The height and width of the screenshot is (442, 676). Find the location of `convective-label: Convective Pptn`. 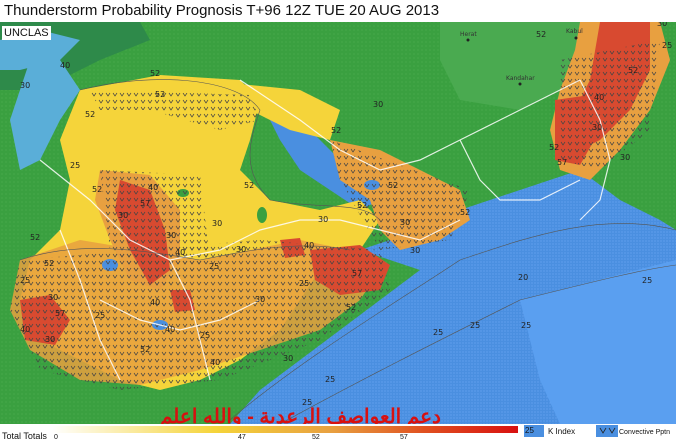

convective-label: Convective Pptn is located at coordinates (644, 432).